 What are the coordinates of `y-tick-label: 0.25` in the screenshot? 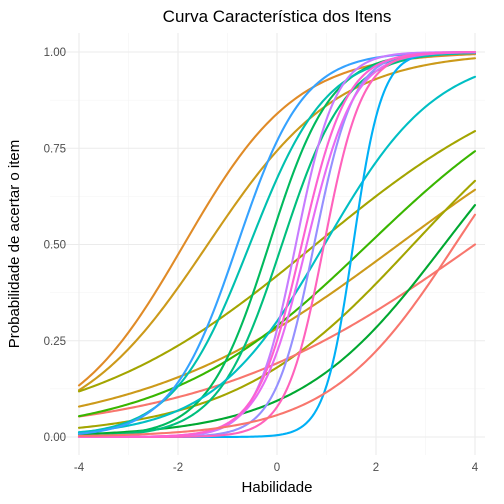 It's located at (55, 342).